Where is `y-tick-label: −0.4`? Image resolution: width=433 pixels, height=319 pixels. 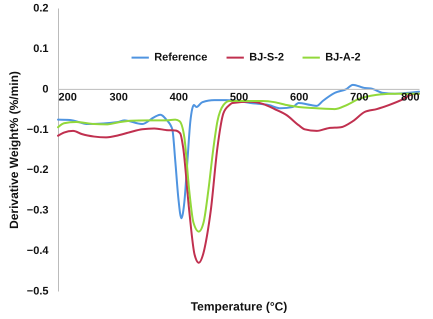
y-tick-label: −0.4 is located at coordinates (38, 251).